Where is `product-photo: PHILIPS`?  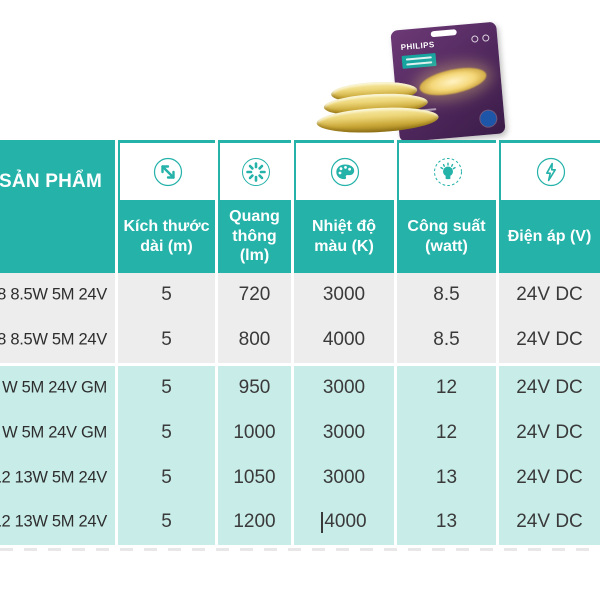 product-photo: PHILIPS is located at coordinates (407, 73).